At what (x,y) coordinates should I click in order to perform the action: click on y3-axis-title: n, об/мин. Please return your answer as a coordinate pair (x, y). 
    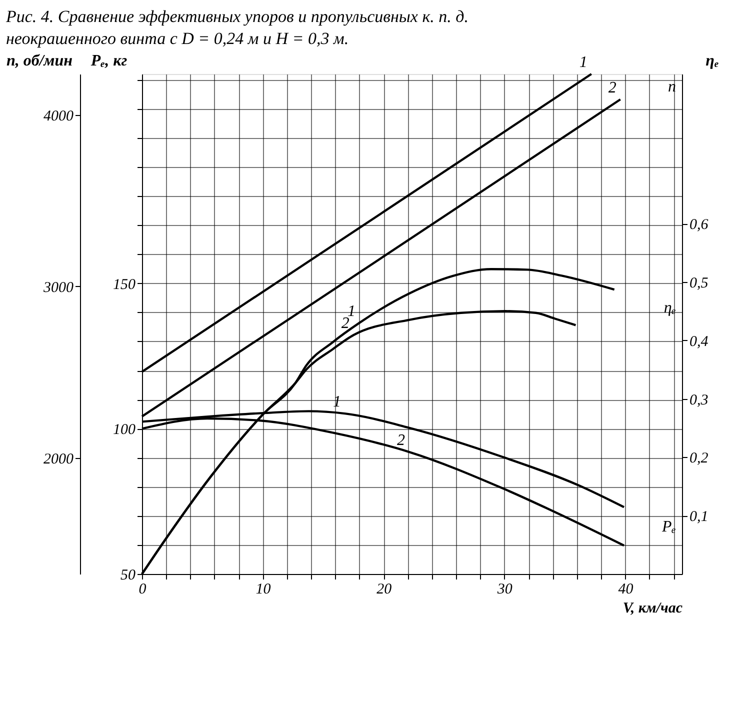
    Looking at the image, I should click on (39, 61).